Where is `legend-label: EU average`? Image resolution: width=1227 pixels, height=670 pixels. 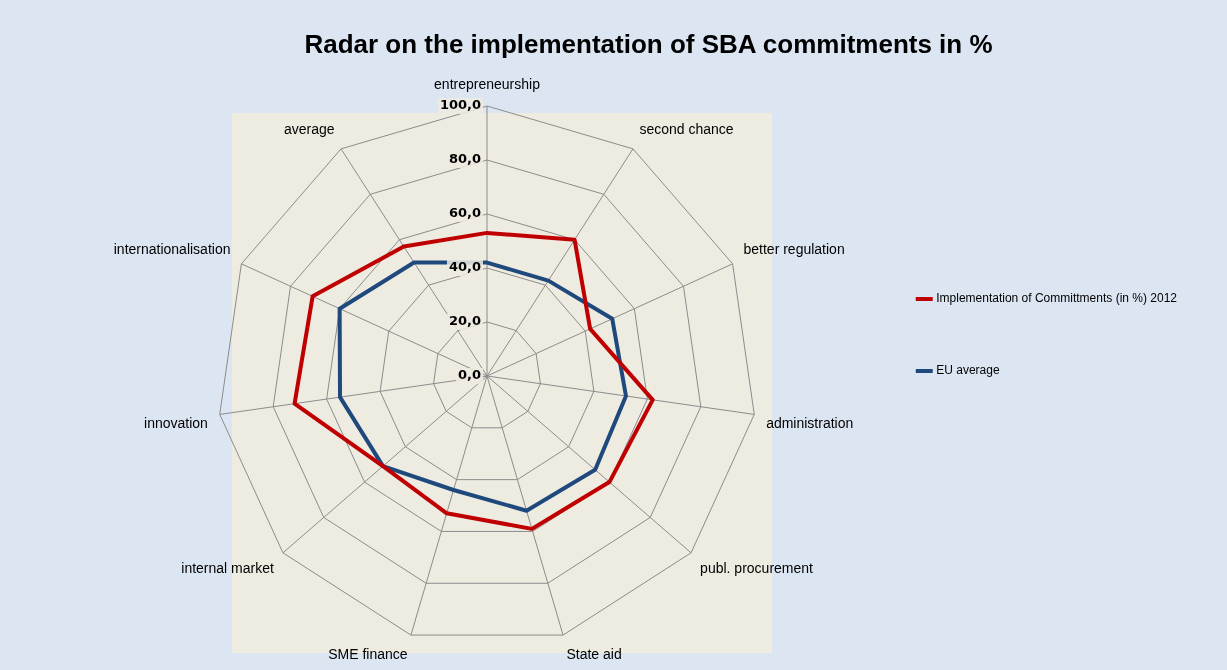 legend-label: EU average is located at coordinates (968, 370).